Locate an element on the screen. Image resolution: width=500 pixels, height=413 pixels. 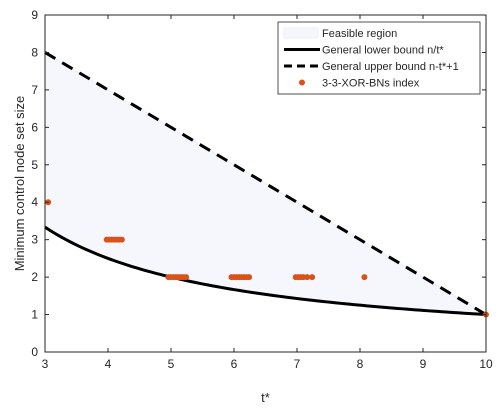
y-tick-label: 1 is located at coordinates (34, 315).